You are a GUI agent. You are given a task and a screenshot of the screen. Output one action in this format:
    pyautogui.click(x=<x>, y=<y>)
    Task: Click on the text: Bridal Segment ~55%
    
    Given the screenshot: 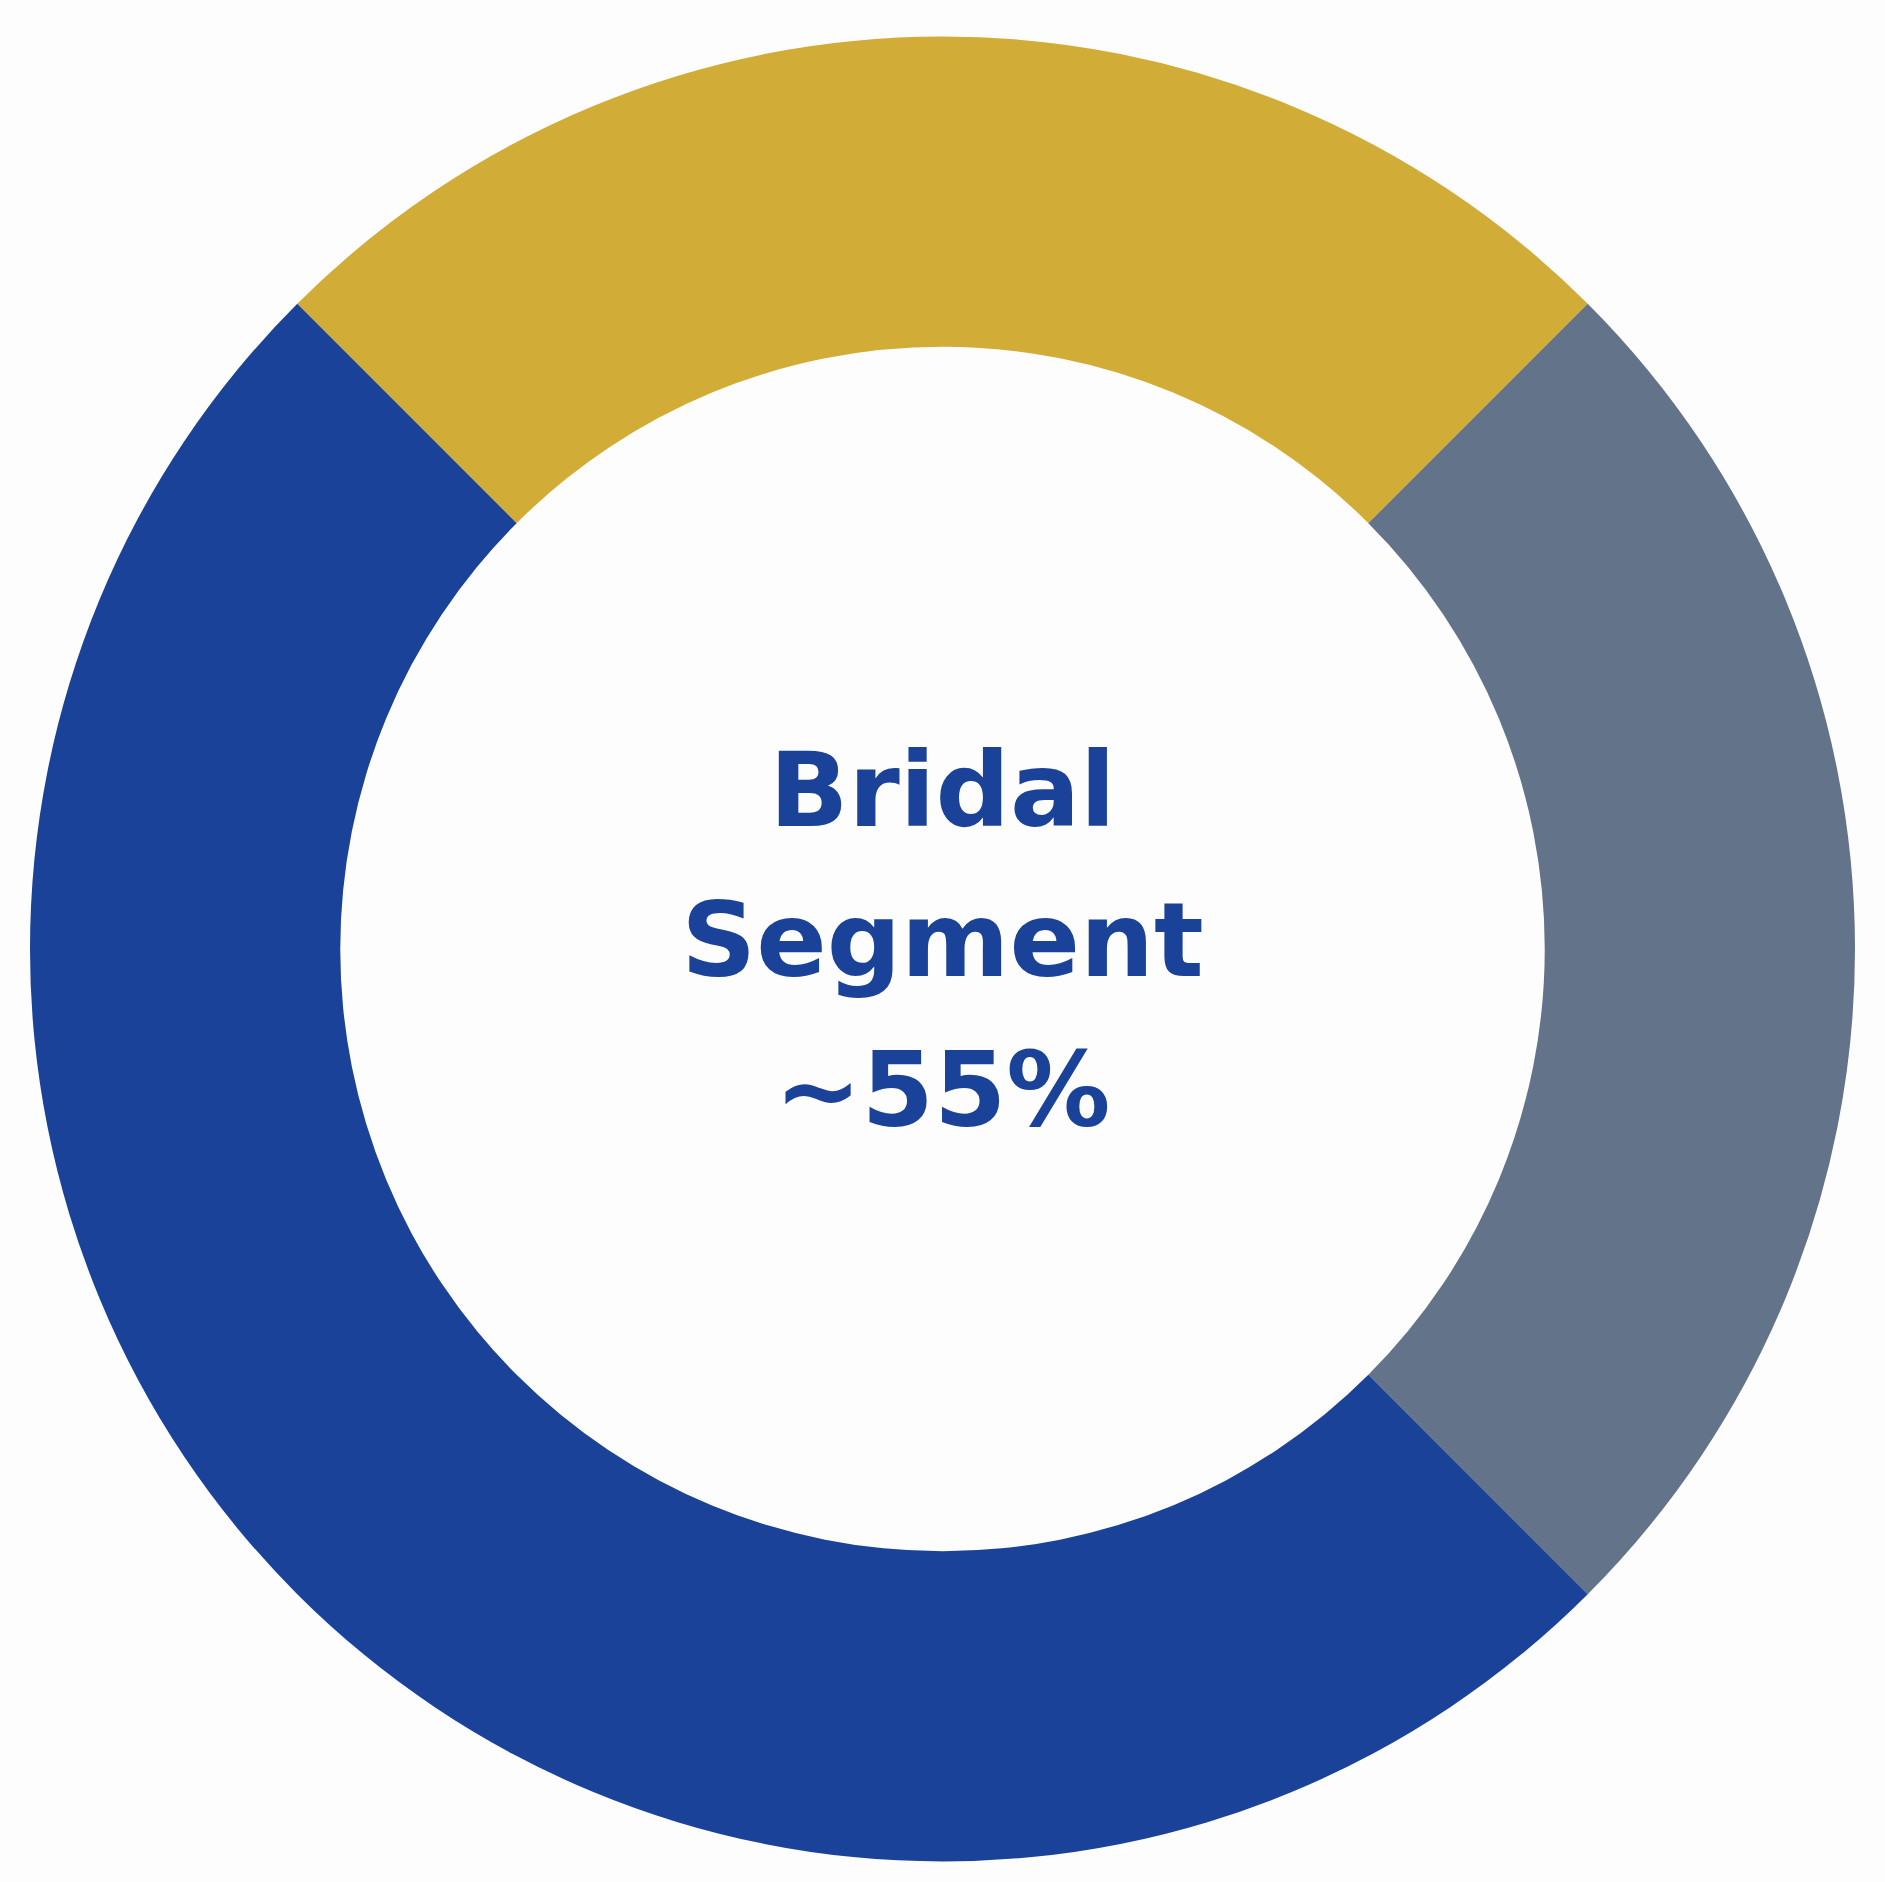 What is the action you would take?
    pyautogui.click(x=942, y=940)
    